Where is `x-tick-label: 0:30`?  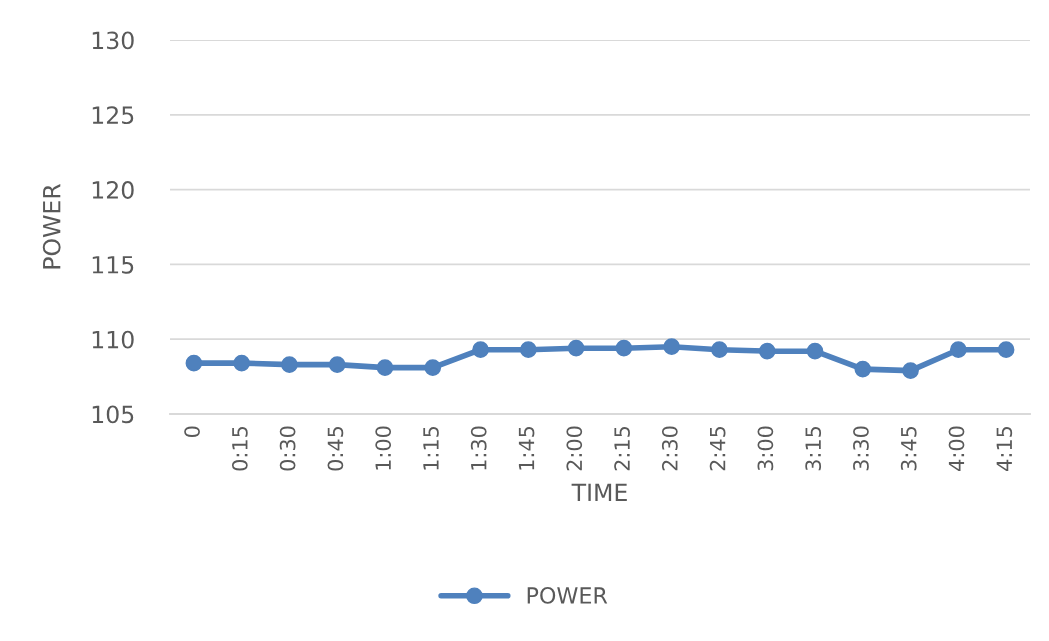 x-tick-label: 0:30 is located at coordinates (287, 448).